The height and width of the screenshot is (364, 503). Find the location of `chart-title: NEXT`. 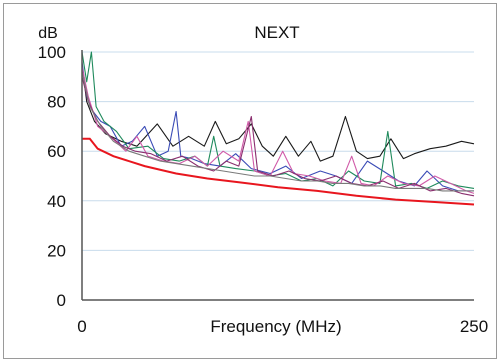

chart-title: NEXT is located at coordinates (276, 32).